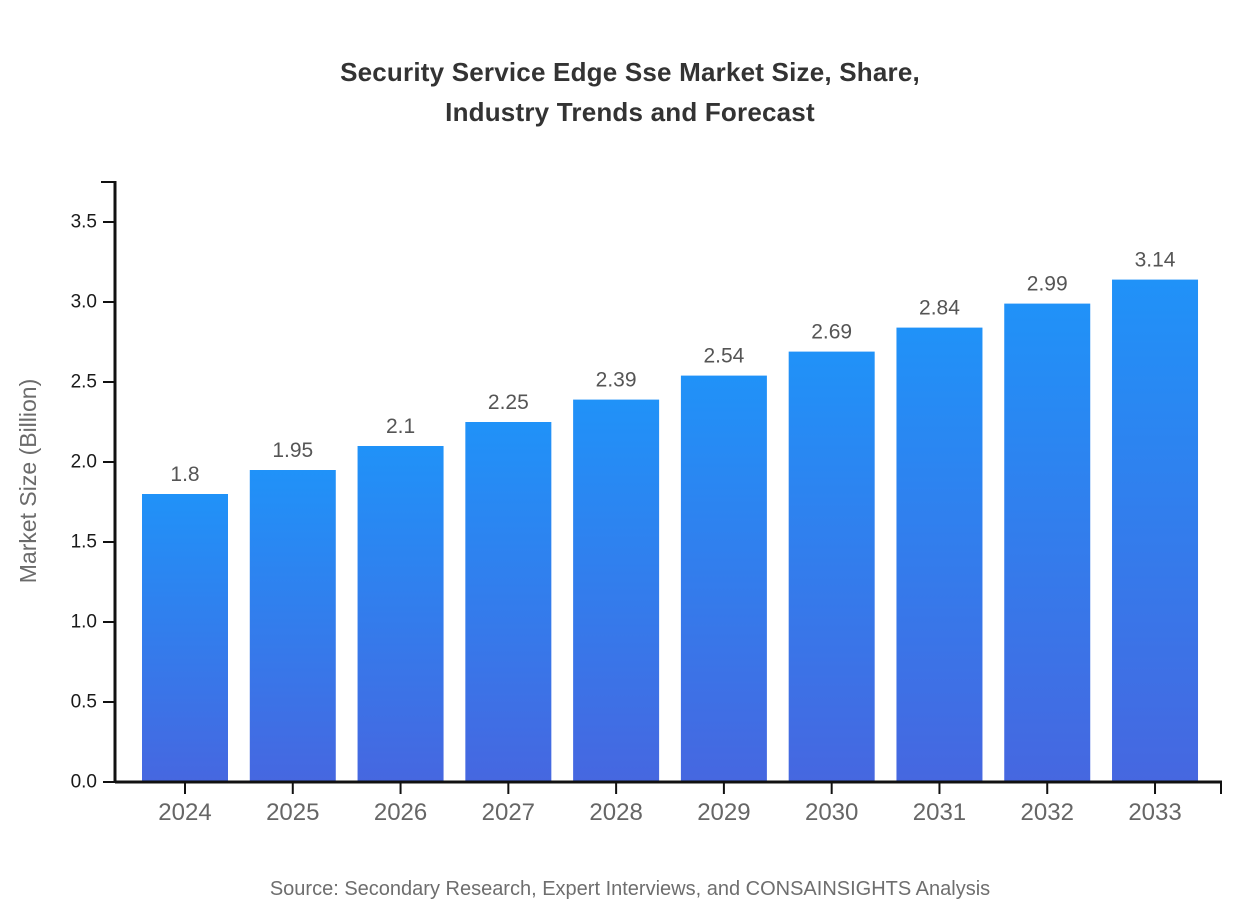 This screenshot has height=920, width=1260. I want to click on x-tick-label: 2025, so click(292, 812).